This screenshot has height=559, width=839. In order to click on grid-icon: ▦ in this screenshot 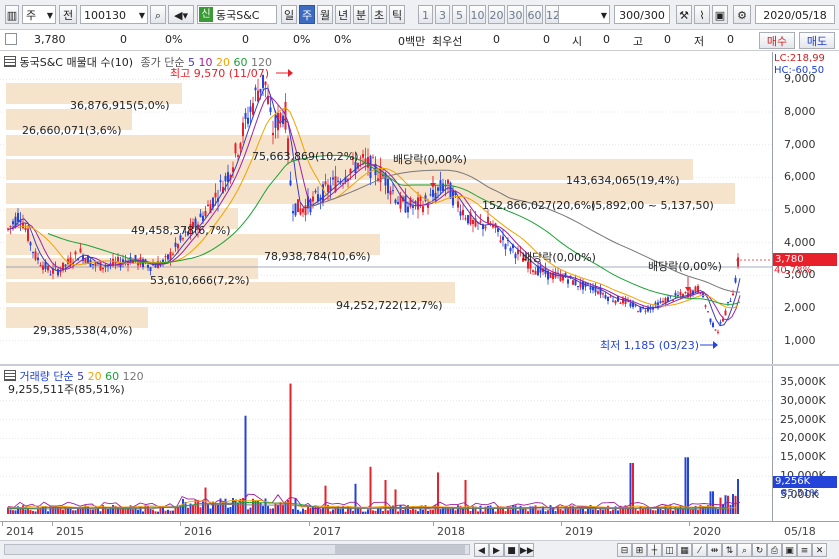, I will do `click(684, 550)`.